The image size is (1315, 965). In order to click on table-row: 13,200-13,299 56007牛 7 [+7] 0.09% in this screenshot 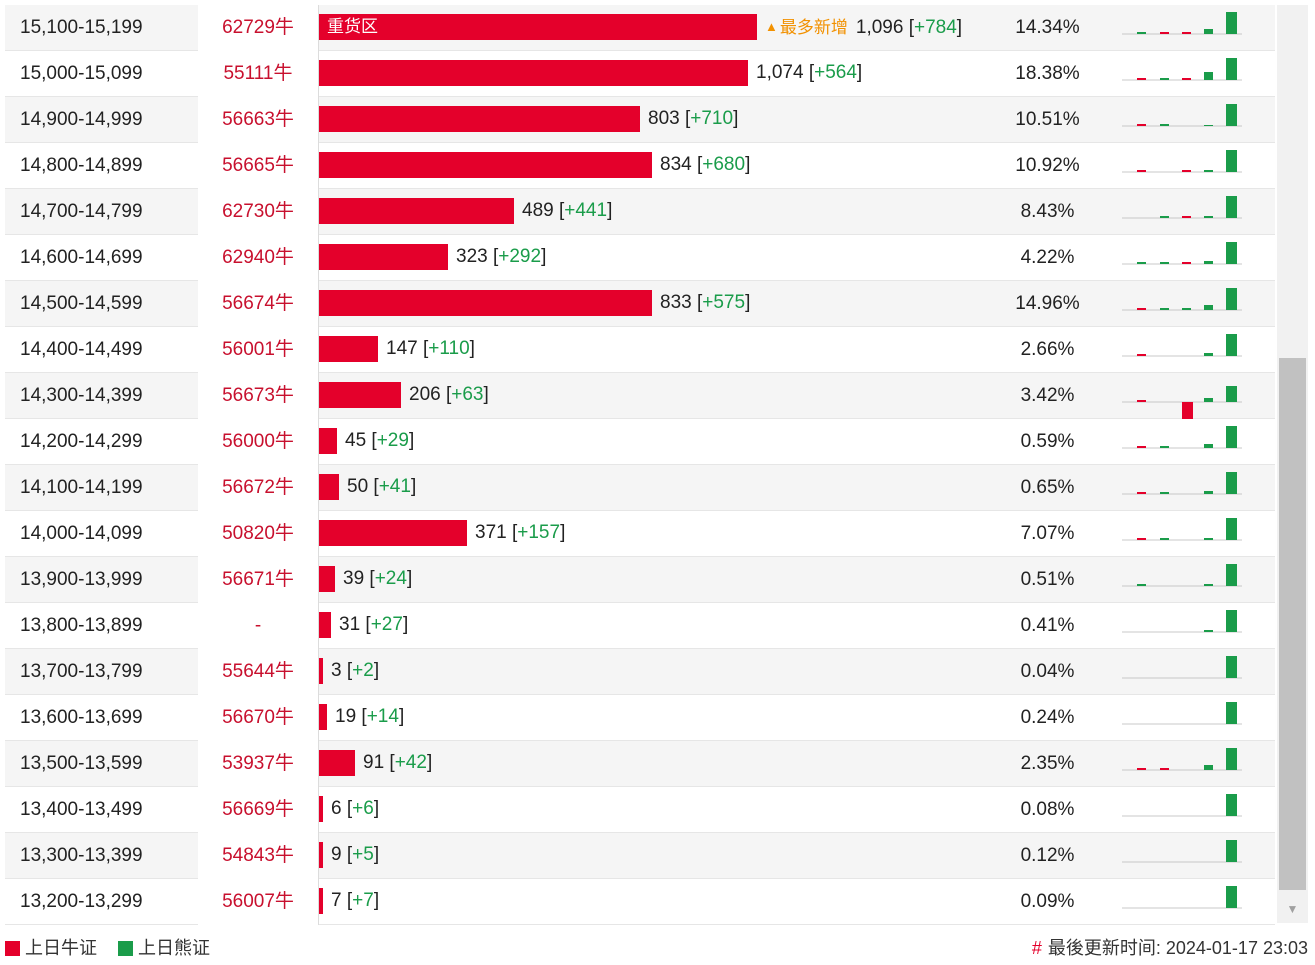, I will do `click(640, 902)`.